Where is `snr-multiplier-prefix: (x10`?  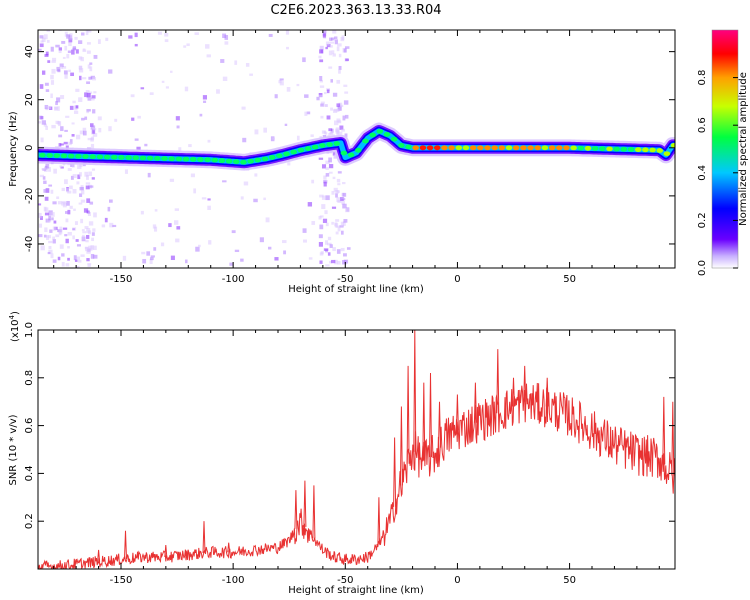 snr-multiplier-prefix: (x10 is located at coordinates (15, 330).